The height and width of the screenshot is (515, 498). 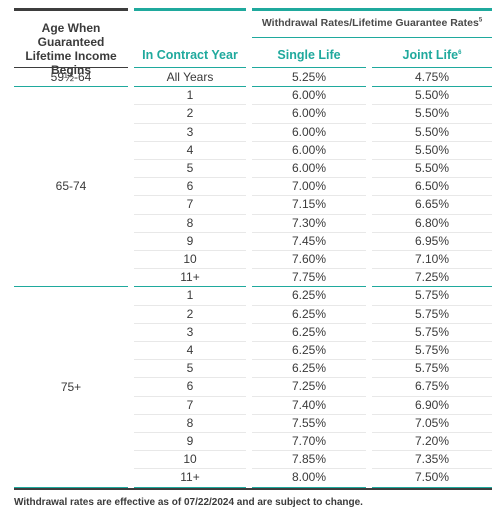 I want to click on contract-year-cell: 8, so click(x=190, y=422).